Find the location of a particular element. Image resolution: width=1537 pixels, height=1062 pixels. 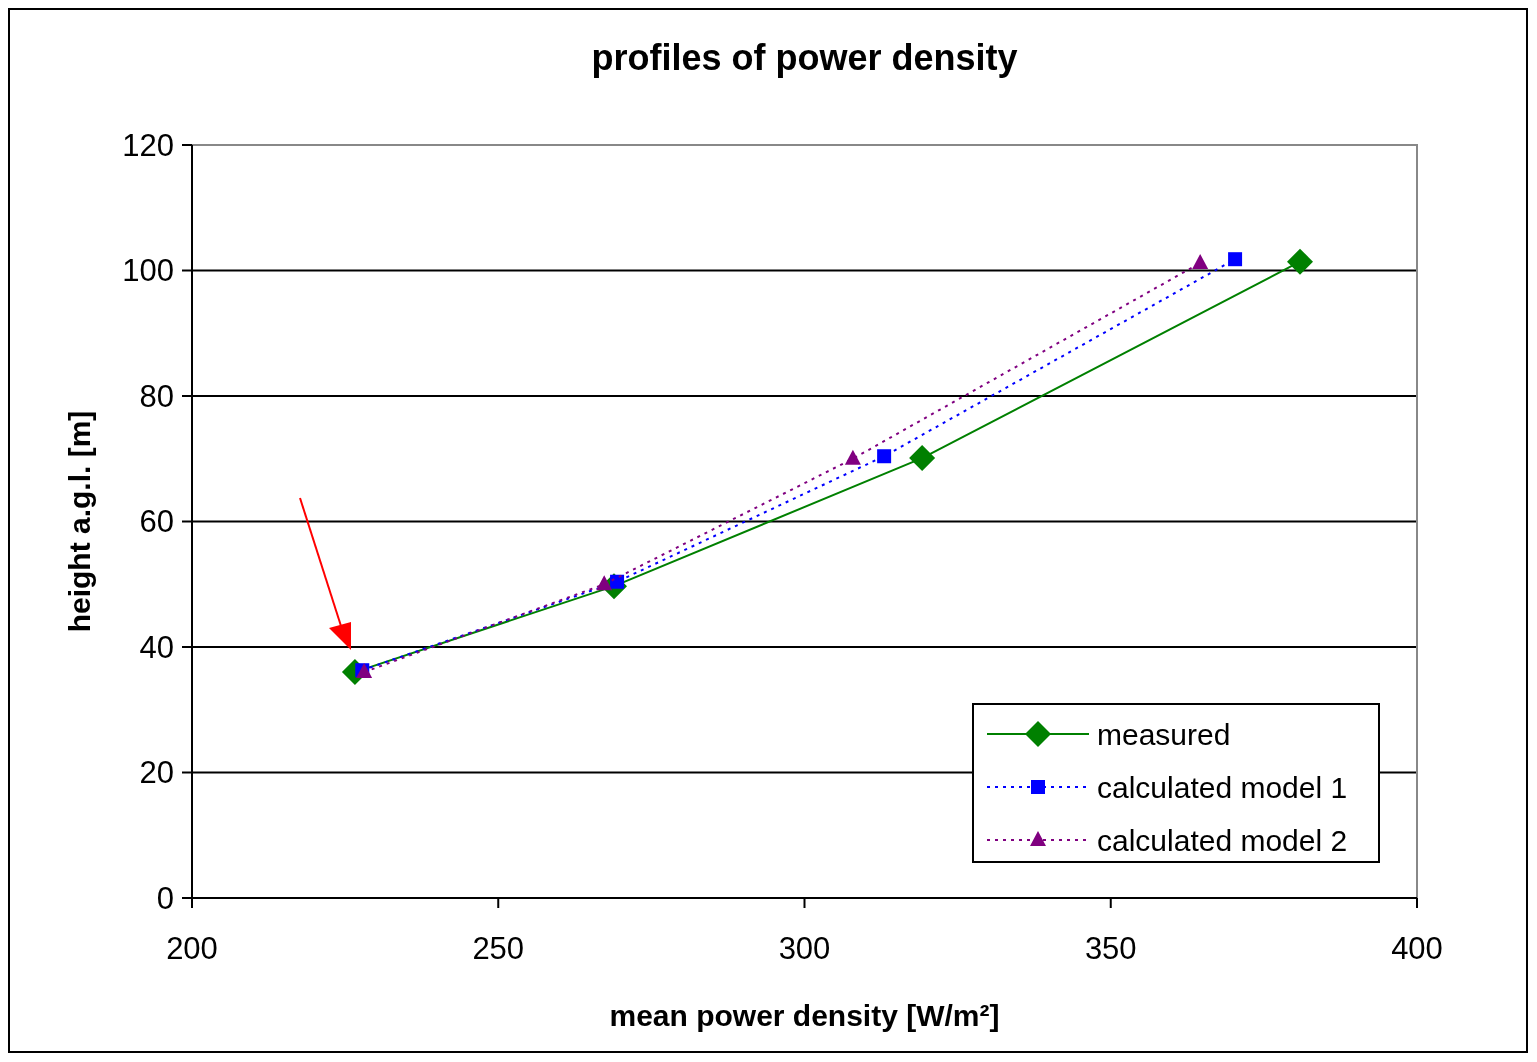

legend-label: calculated model 1 is located at coordinates (1222, 787).